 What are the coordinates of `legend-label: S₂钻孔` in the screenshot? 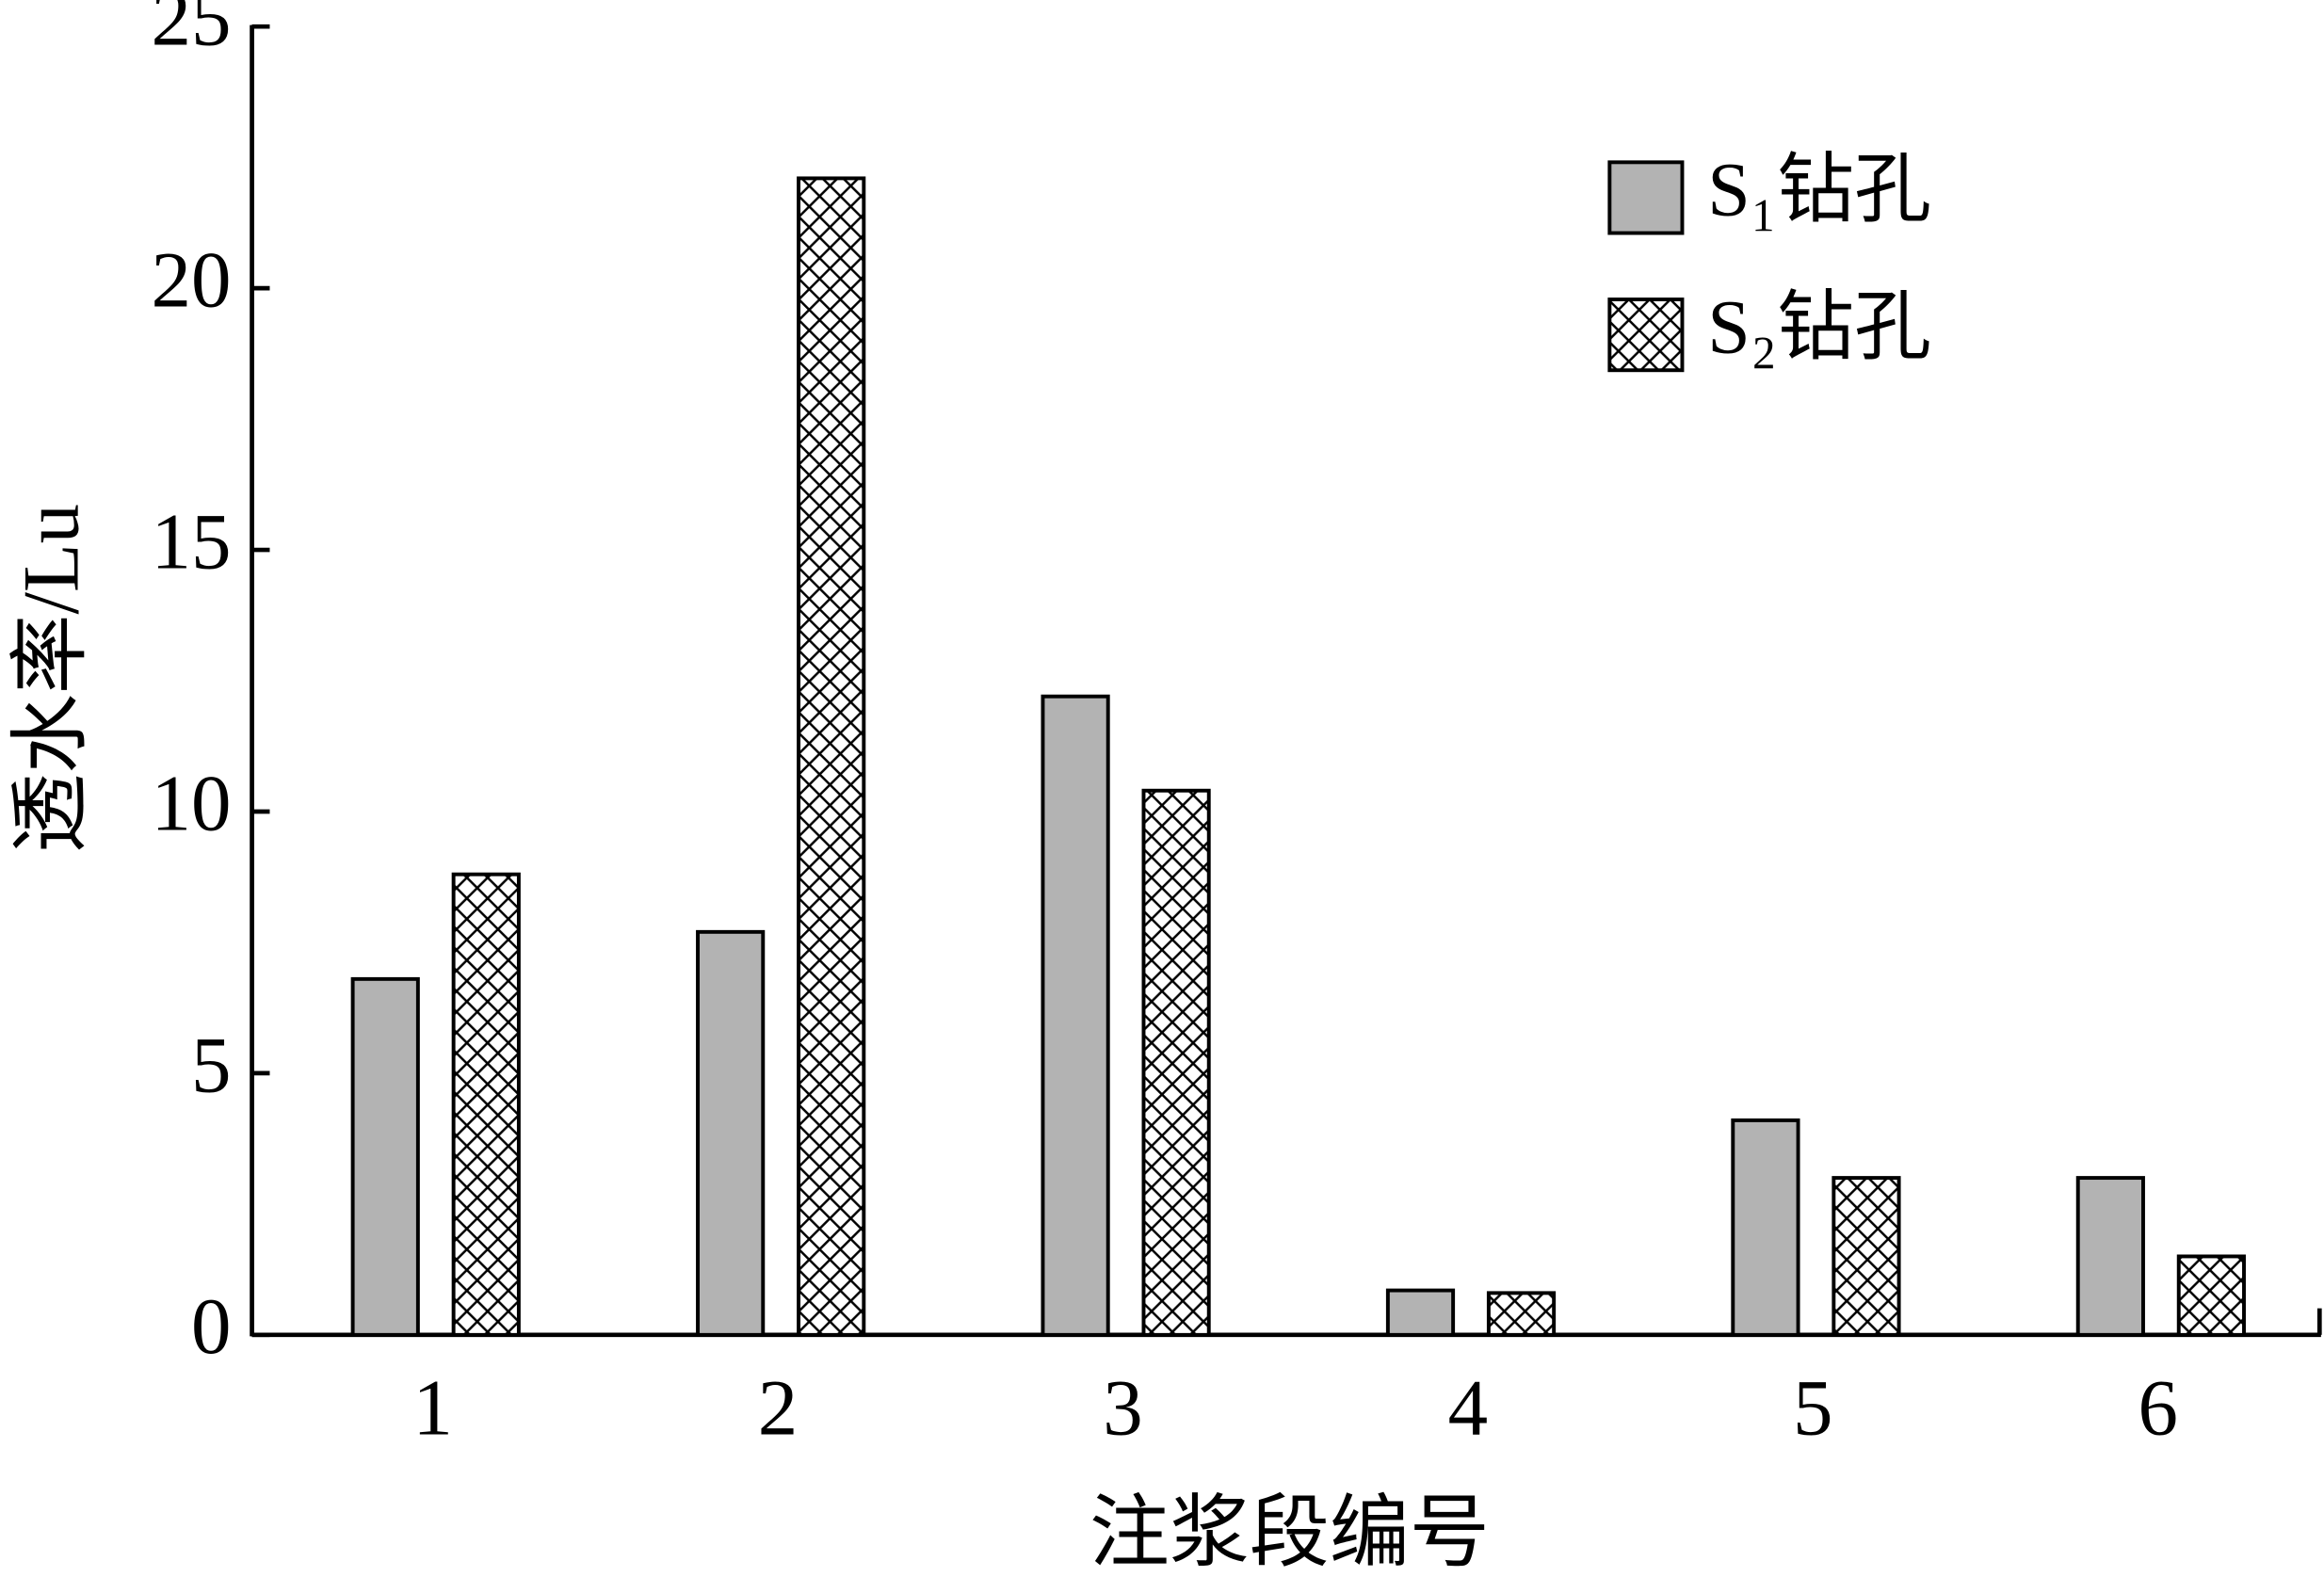 It's located at (1819, 326).